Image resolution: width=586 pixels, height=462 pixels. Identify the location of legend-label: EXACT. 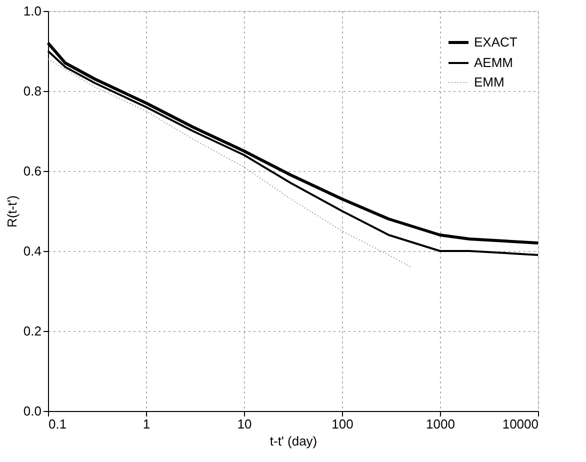
(496, 42).